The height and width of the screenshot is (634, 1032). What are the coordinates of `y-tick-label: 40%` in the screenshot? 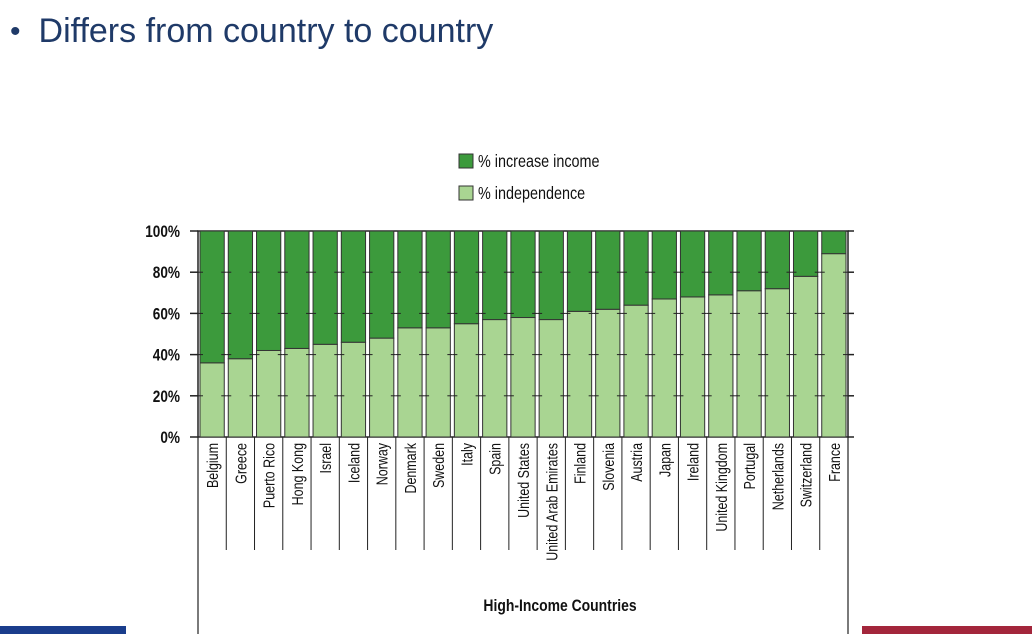 It's located at (166, 355).